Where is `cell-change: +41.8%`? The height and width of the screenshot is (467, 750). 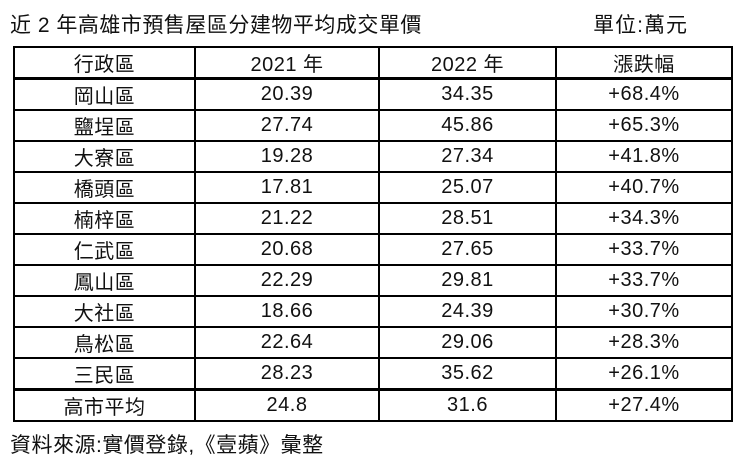
cell-change: +41.8% is located at coordinates (644, 156).